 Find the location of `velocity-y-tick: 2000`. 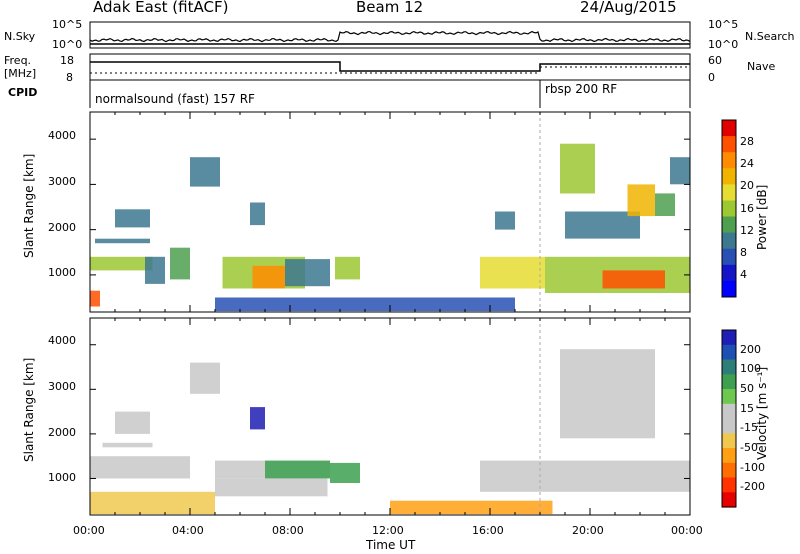

velocity-y-tick: 2000 is located at coordinates (62, 432).